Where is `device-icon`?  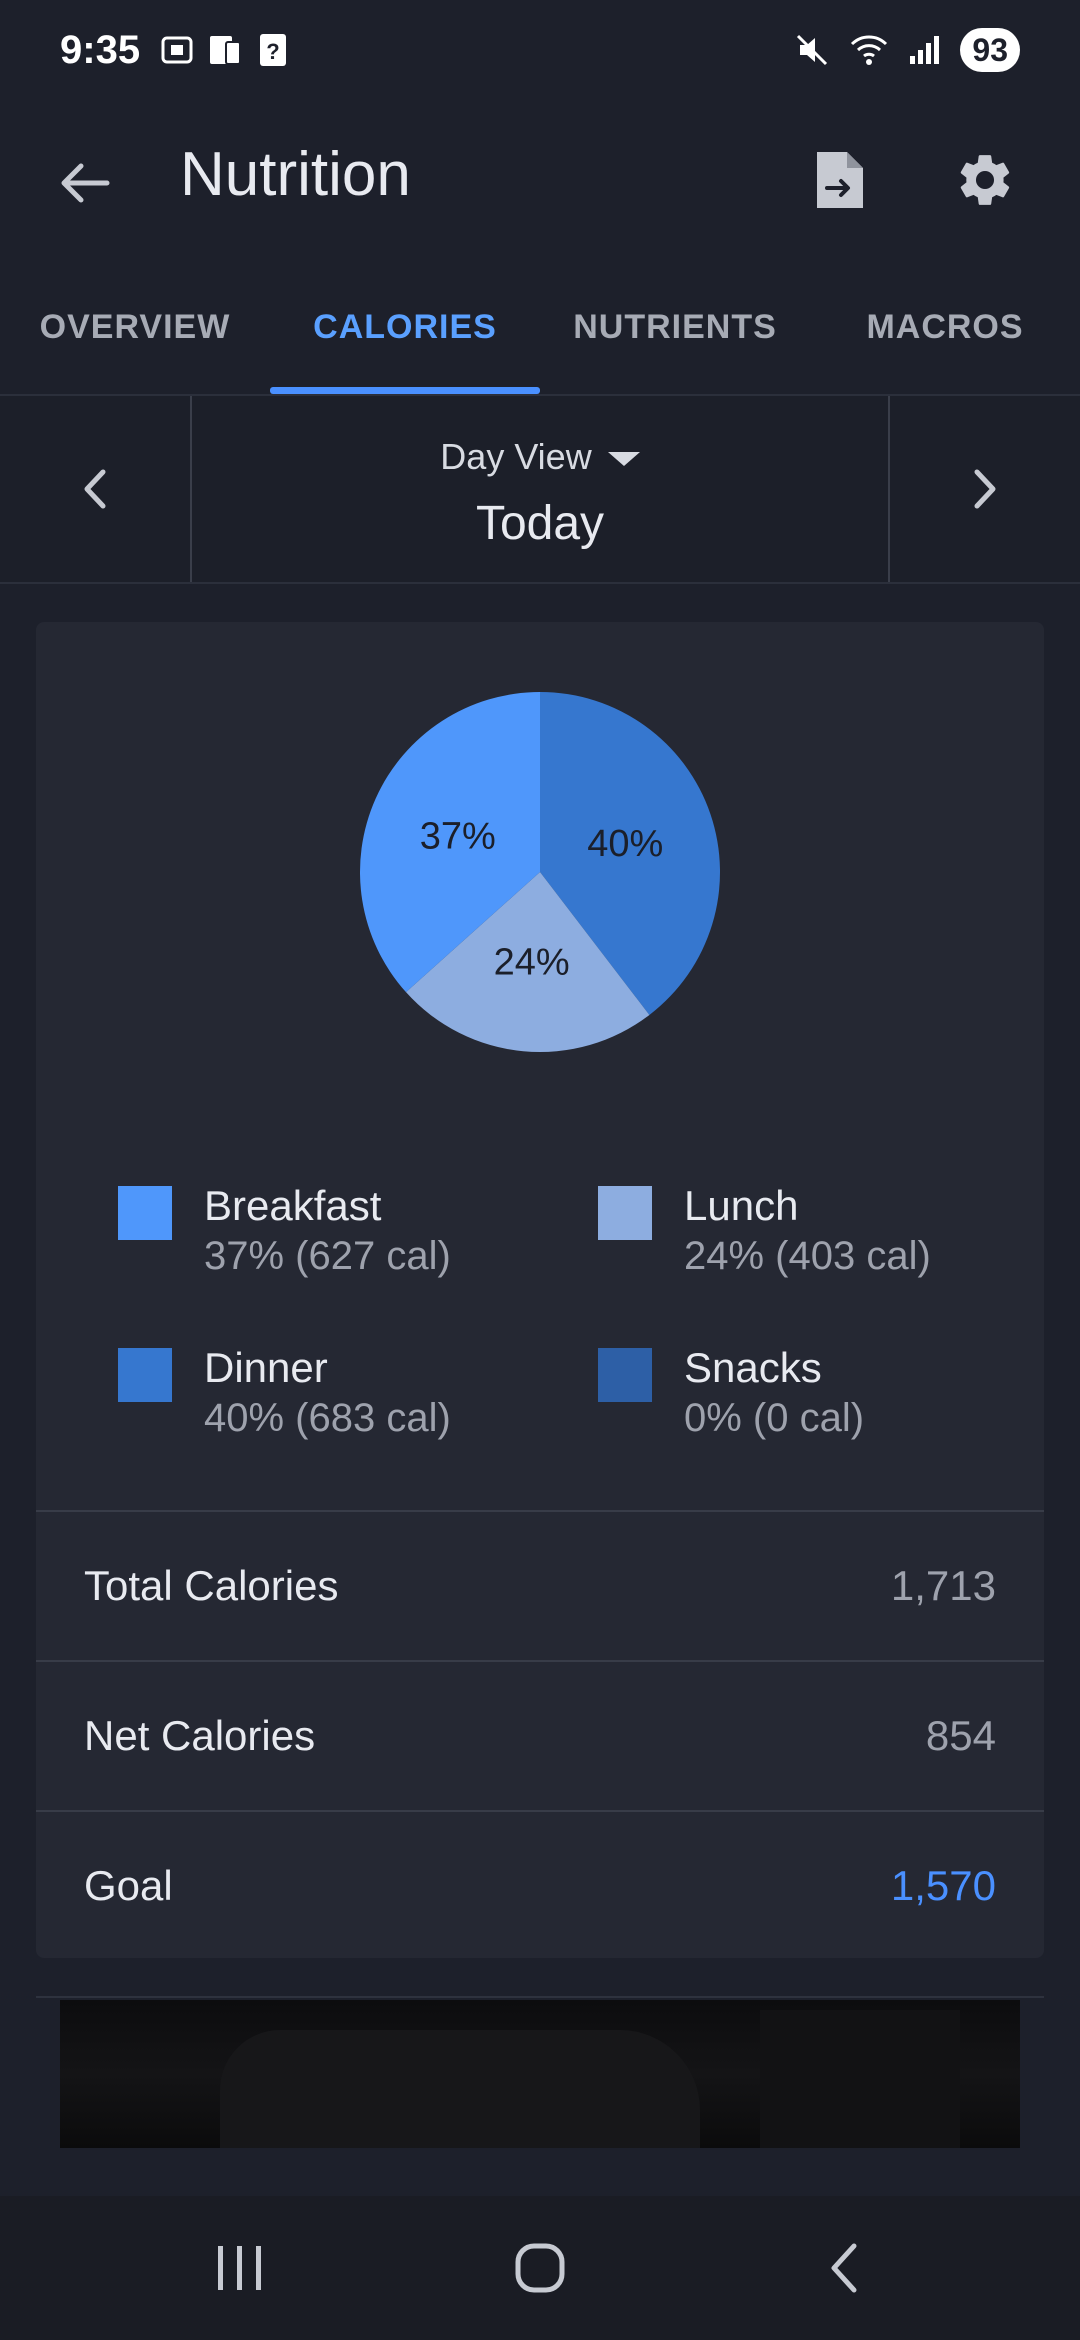
device-icon is located at coordinates (225, 50).